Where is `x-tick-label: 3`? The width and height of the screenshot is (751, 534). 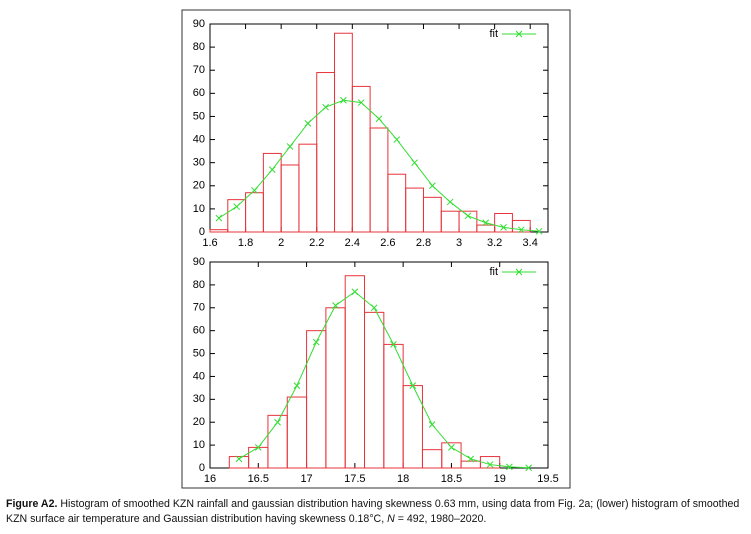 x-tick-label: 3 is located at coordinates (459, 243).